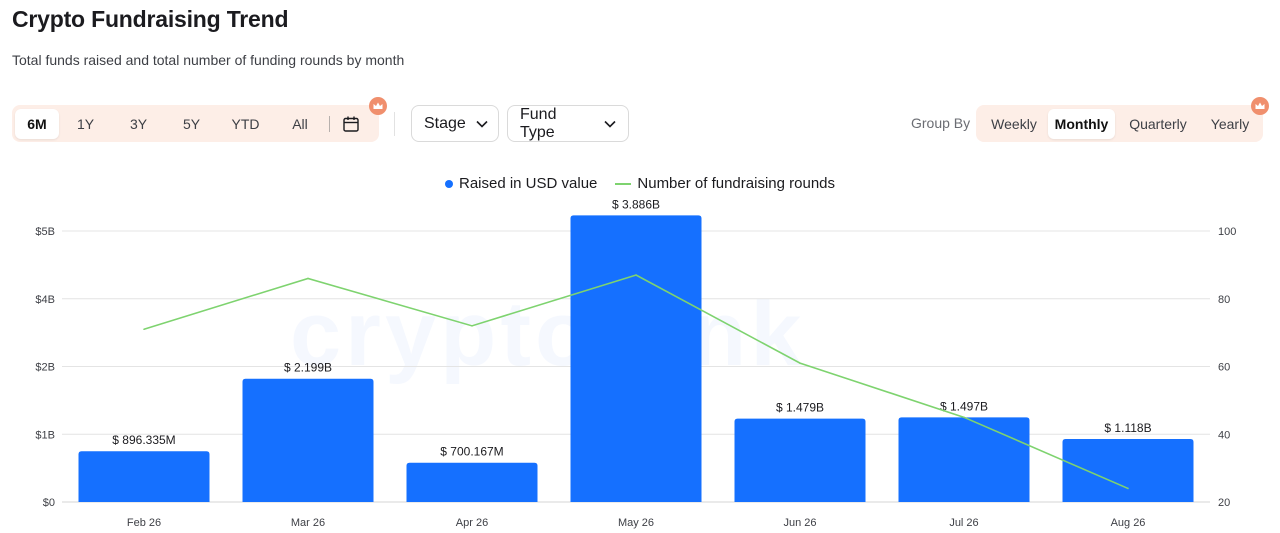 The width and height of the screenshot is (1280, 533). Describe the element at coordinates (1224, 300) in the screenshot. I see `y-right-tick-label: 80` at that location.